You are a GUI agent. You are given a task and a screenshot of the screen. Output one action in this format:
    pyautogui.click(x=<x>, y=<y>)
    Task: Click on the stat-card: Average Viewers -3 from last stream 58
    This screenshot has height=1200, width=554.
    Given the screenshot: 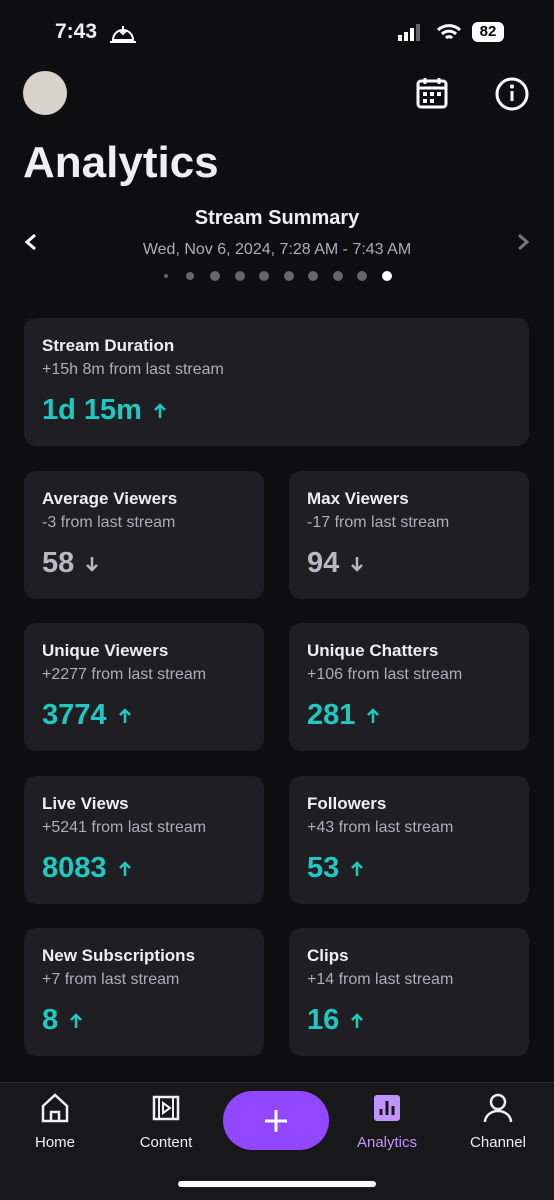 What is the action you would take?
    pyautogui.click(x=144, y=535)
    